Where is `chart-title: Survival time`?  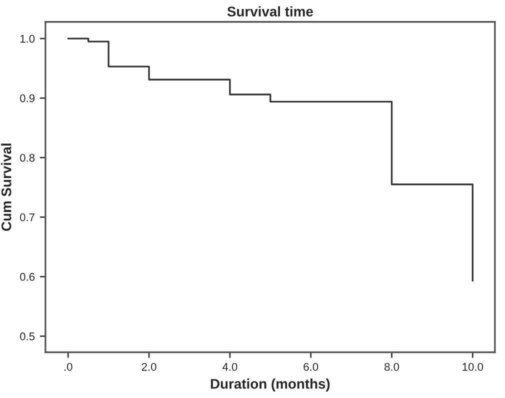
chart-title: Survival time is located at coordinates (270, 11).